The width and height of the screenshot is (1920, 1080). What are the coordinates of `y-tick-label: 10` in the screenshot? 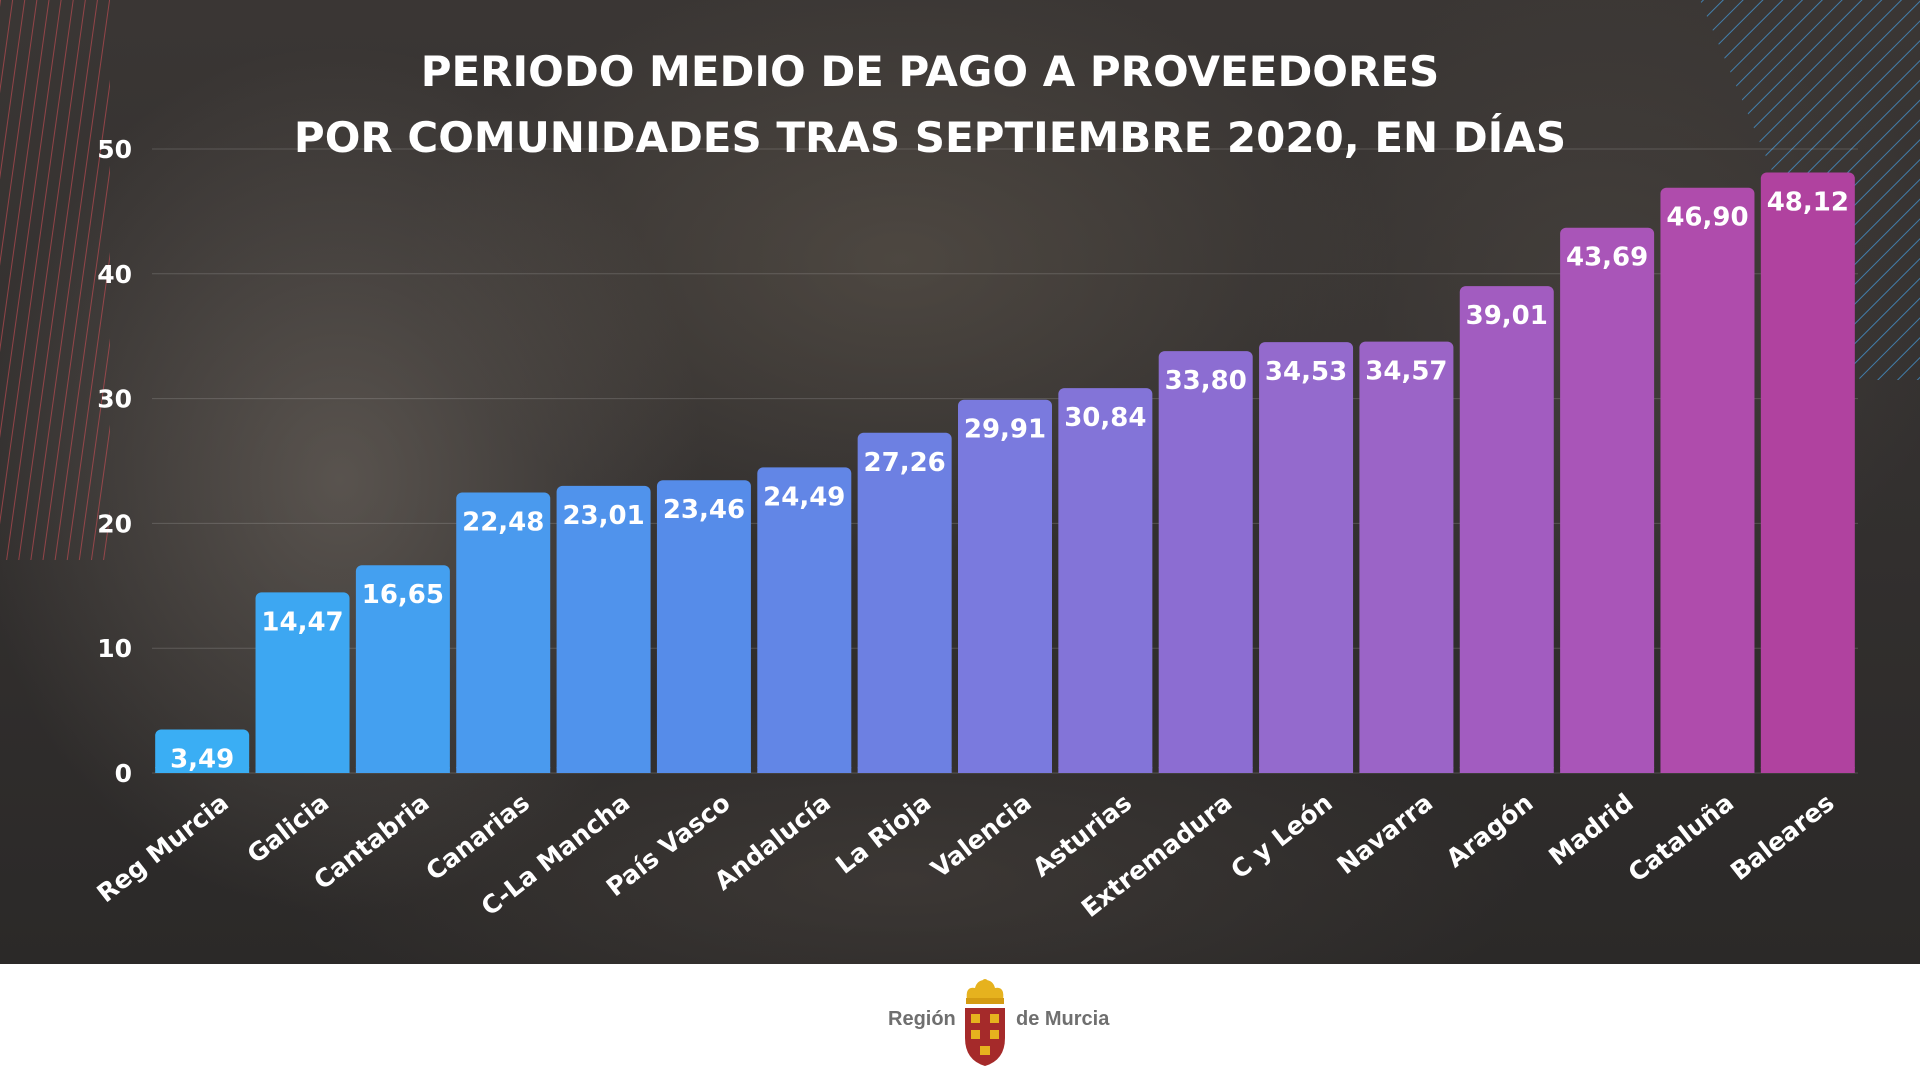 It's located at (114, 648).